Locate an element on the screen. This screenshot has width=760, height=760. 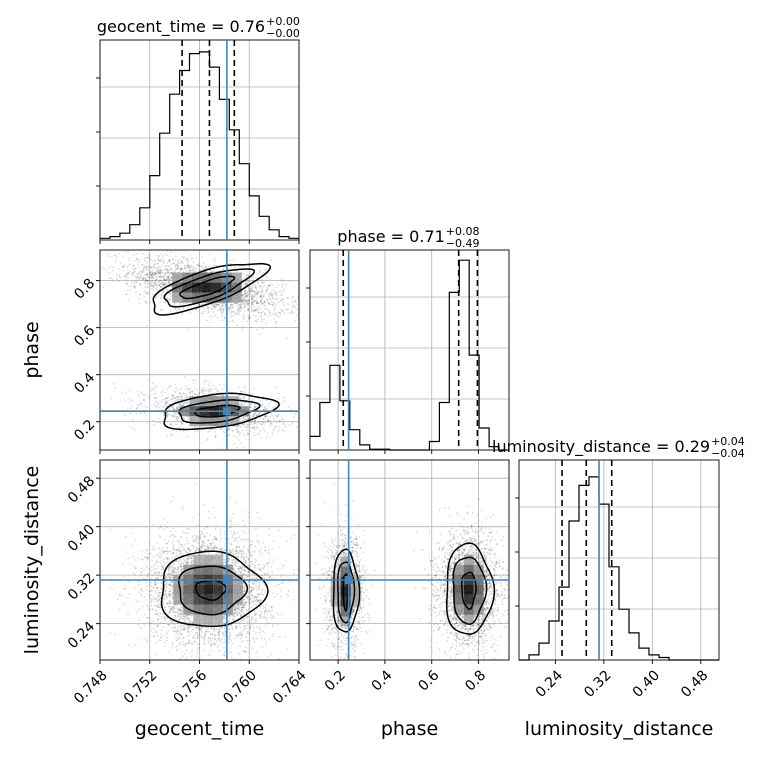
density-cell is located at coordinates (204, 421).